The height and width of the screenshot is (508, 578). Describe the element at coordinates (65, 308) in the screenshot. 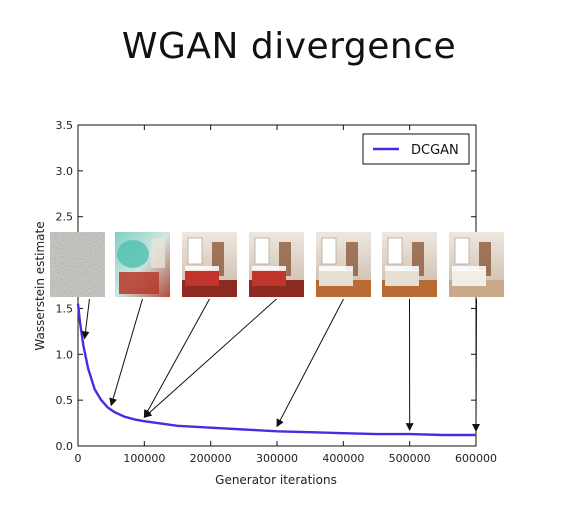

I see `y-tick-label: 1.5` at that location.